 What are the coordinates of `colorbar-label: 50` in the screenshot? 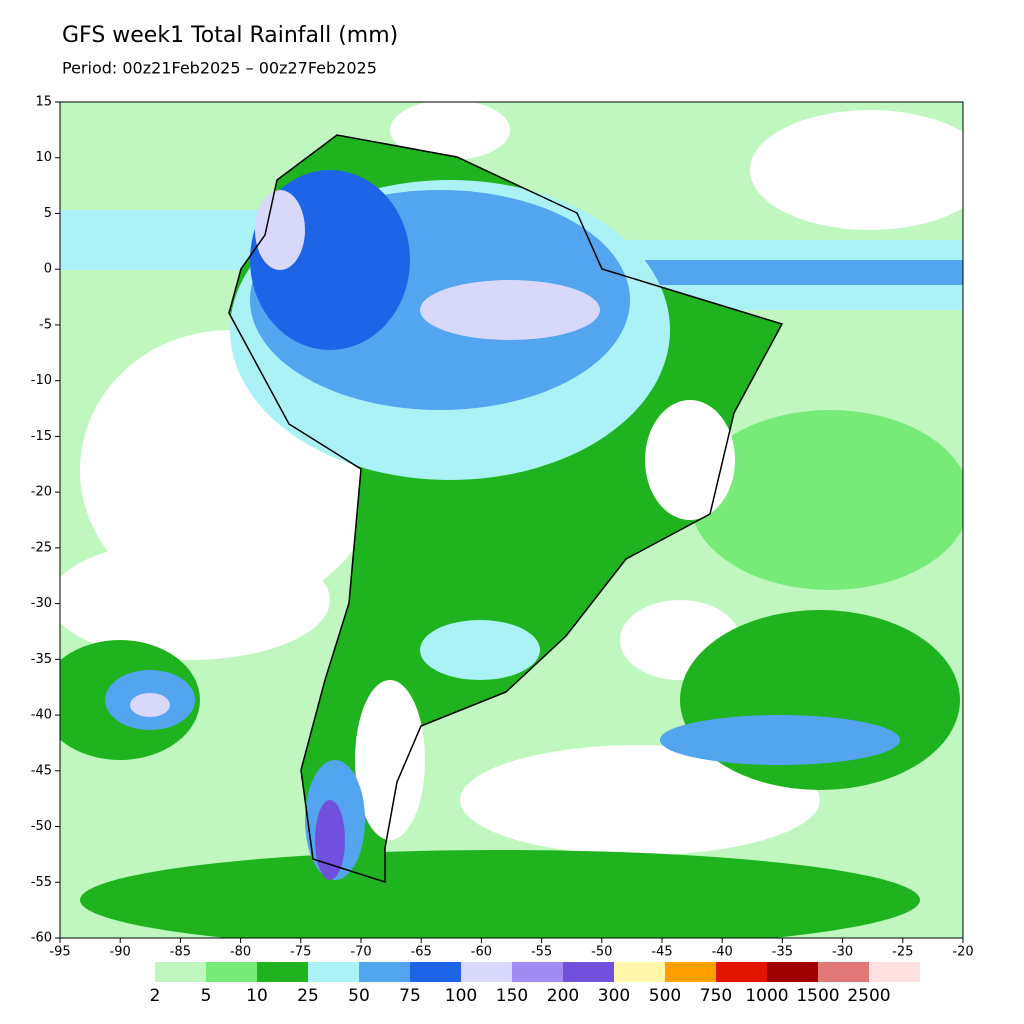 It's located at (359, 996).